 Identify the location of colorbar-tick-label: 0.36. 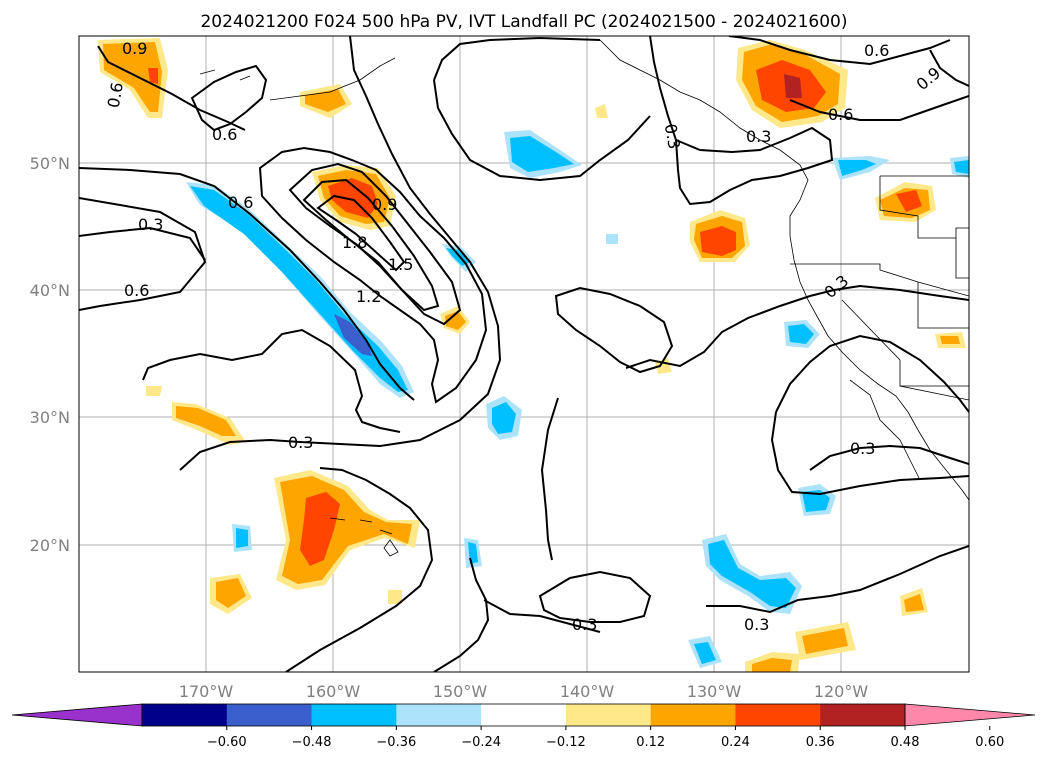
(820, 742).